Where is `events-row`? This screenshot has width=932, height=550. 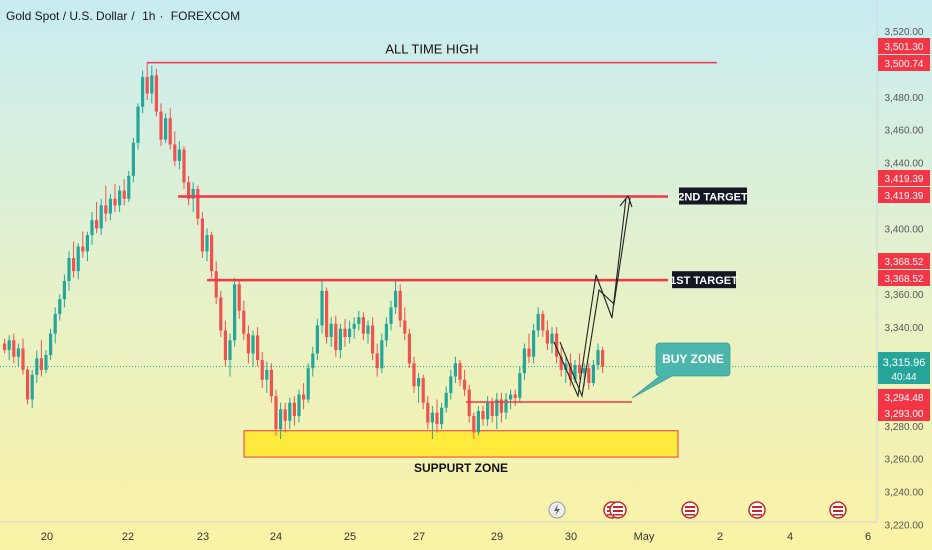
events-row is located at coordinates (697, 510).